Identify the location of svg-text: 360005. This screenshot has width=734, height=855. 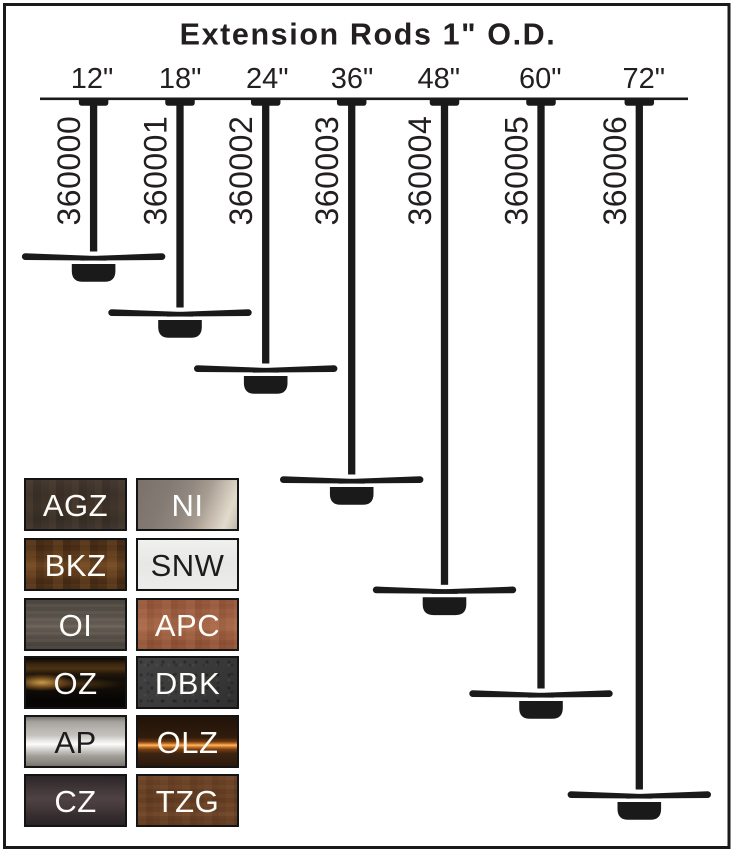
(517, 171).